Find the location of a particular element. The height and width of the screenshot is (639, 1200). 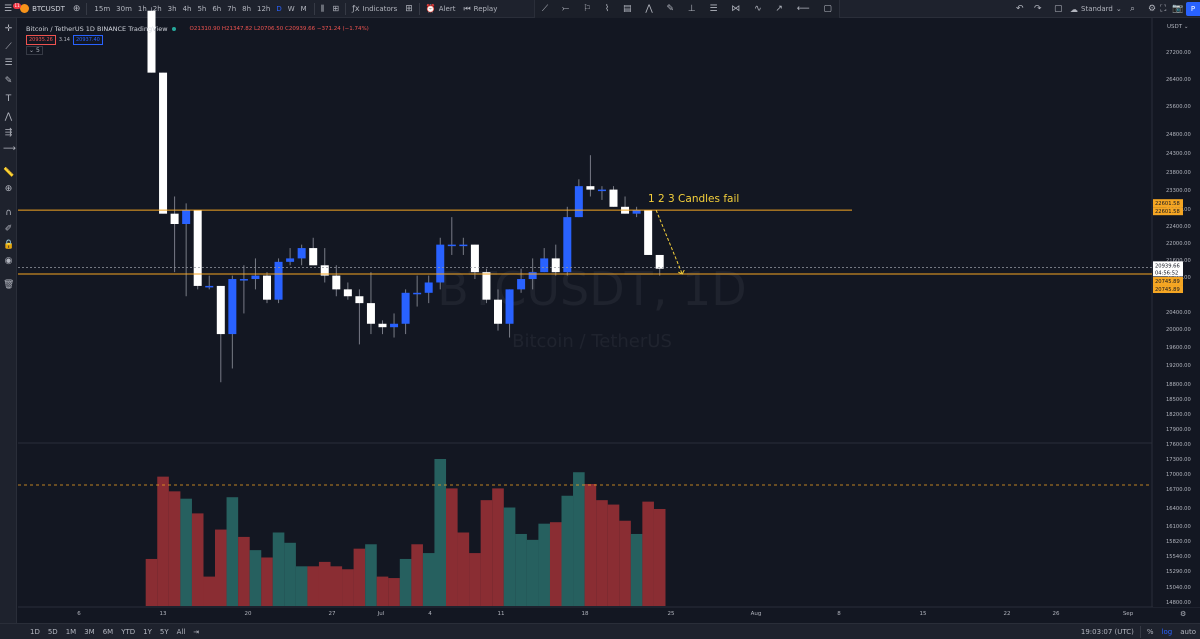

chart-type-button: ⫼ is located at coordinates (323, 9).